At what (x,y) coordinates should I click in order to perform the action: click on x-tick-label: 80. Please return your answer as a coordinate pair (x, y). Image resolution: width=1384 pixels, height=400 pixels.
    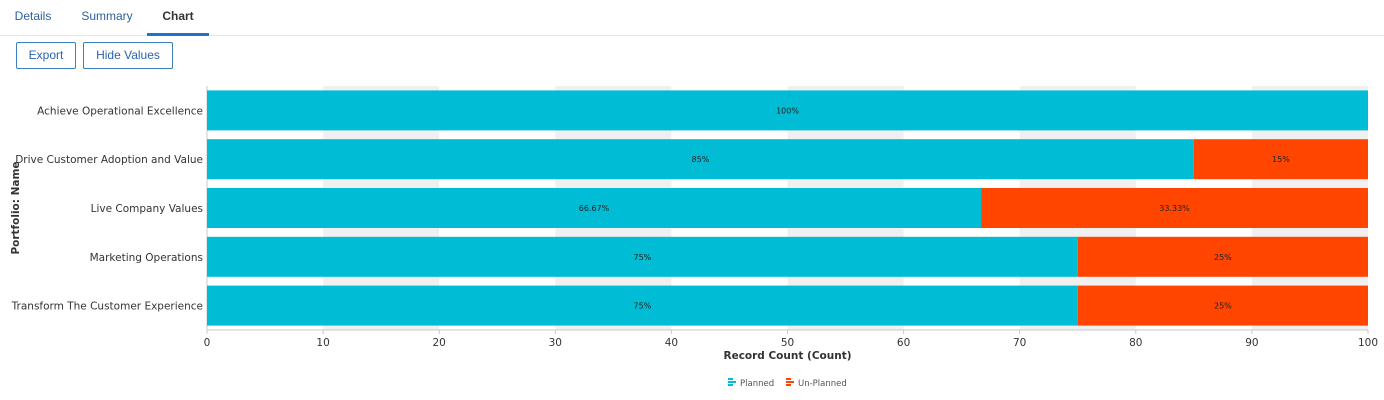
    Looking at the image, I should click on (1135, 343).